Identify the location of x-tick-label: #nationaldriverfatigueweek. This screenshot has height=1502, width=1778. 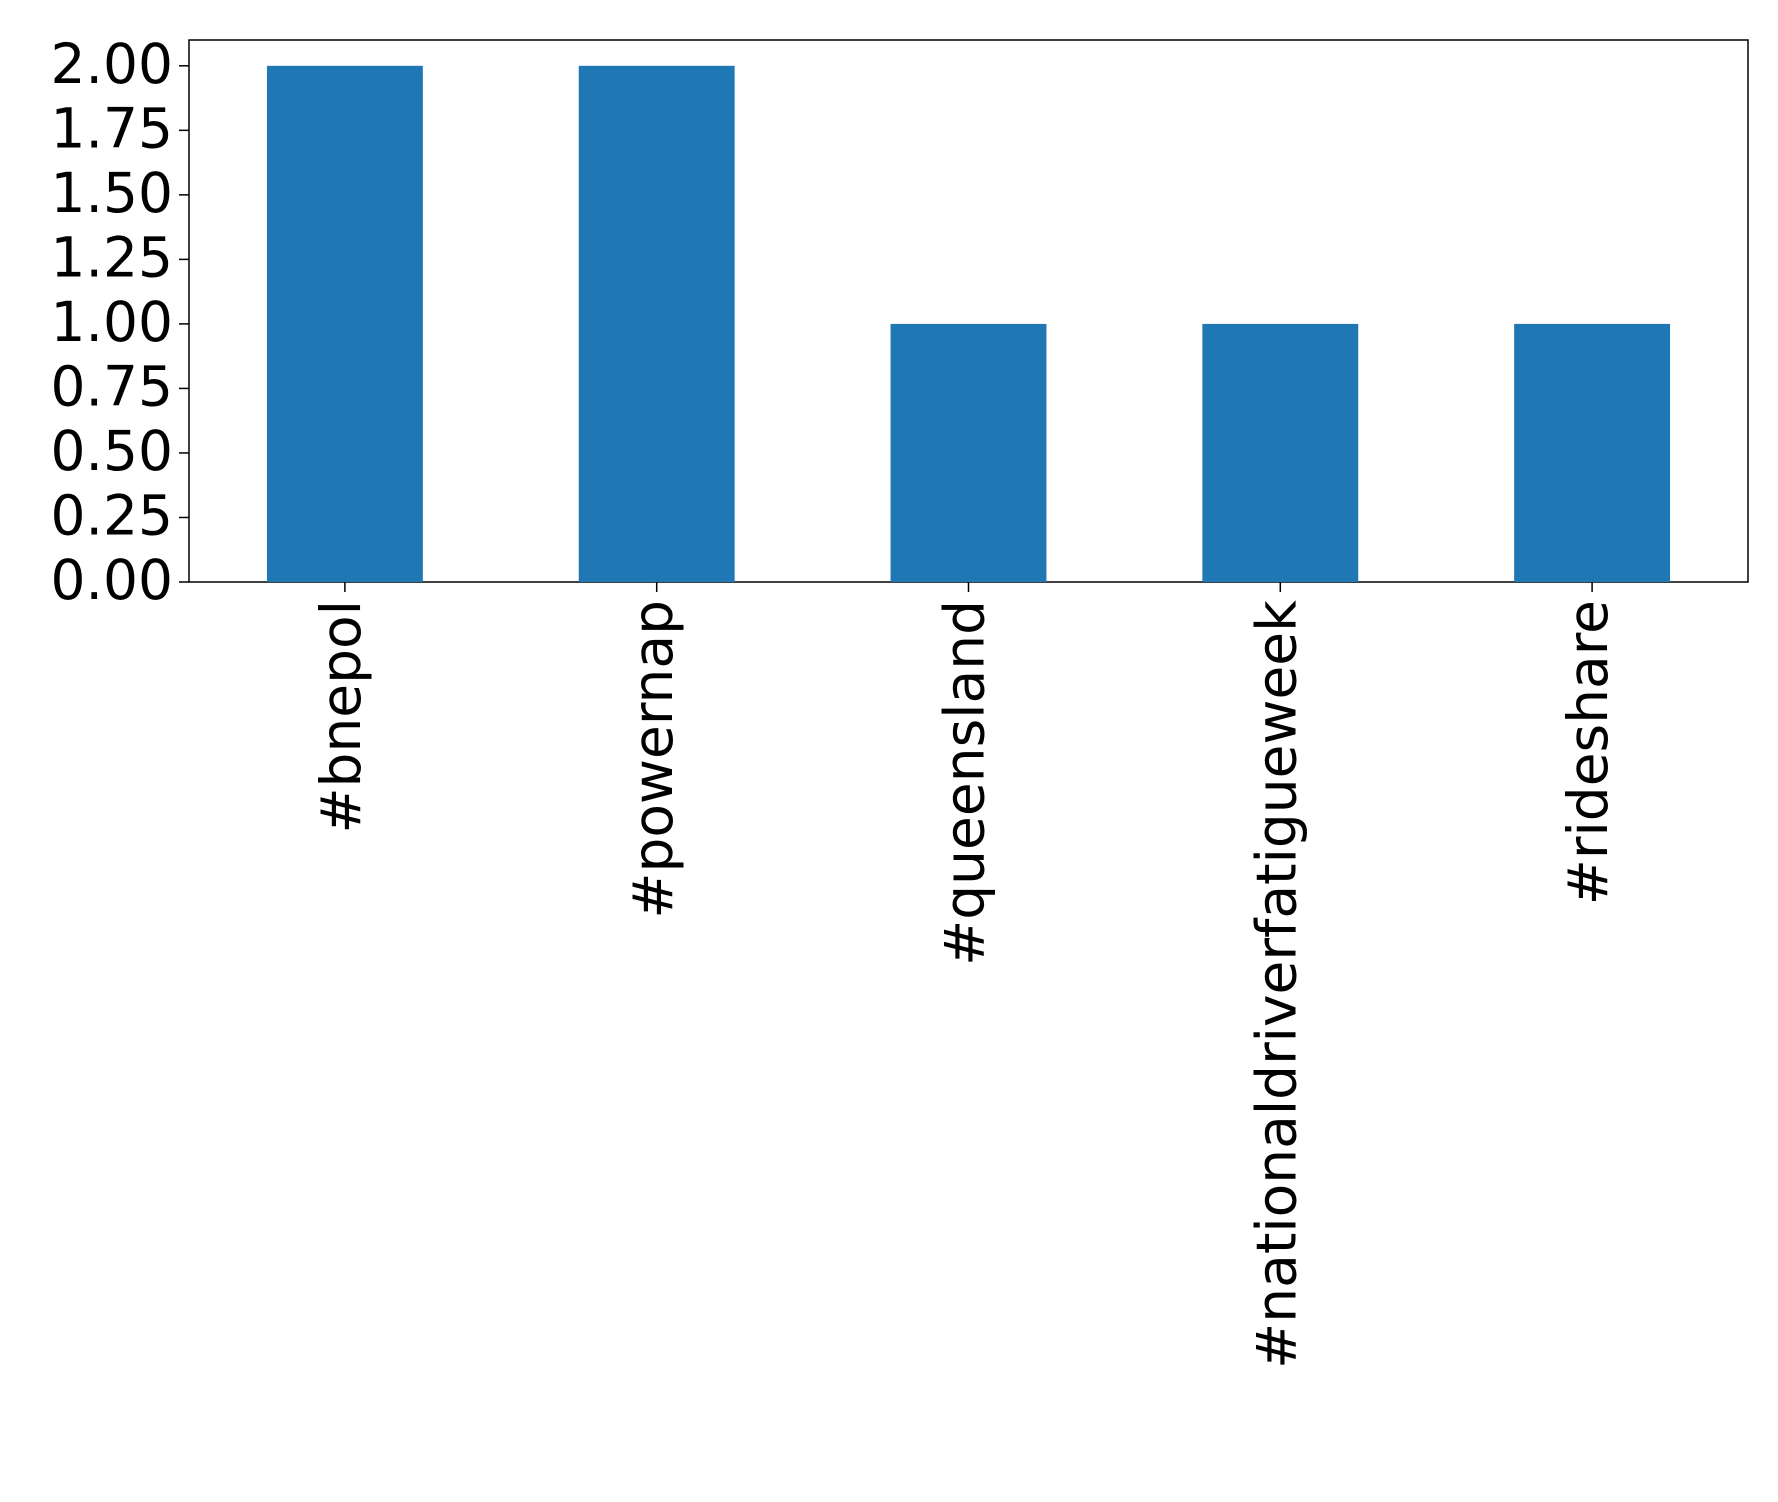
(1276, 984).